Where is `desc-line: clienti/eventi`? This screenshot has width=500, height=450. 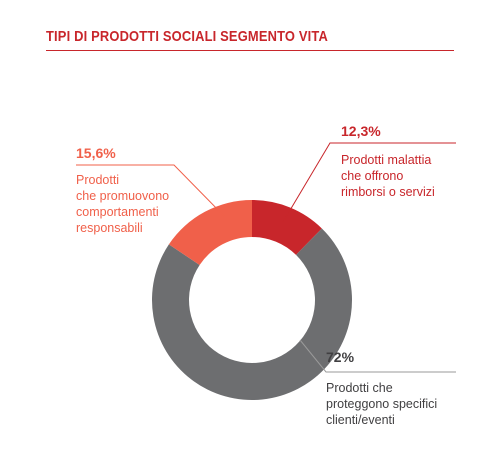 desc-line: clienti/eventi is located at coordinates (360, 420).